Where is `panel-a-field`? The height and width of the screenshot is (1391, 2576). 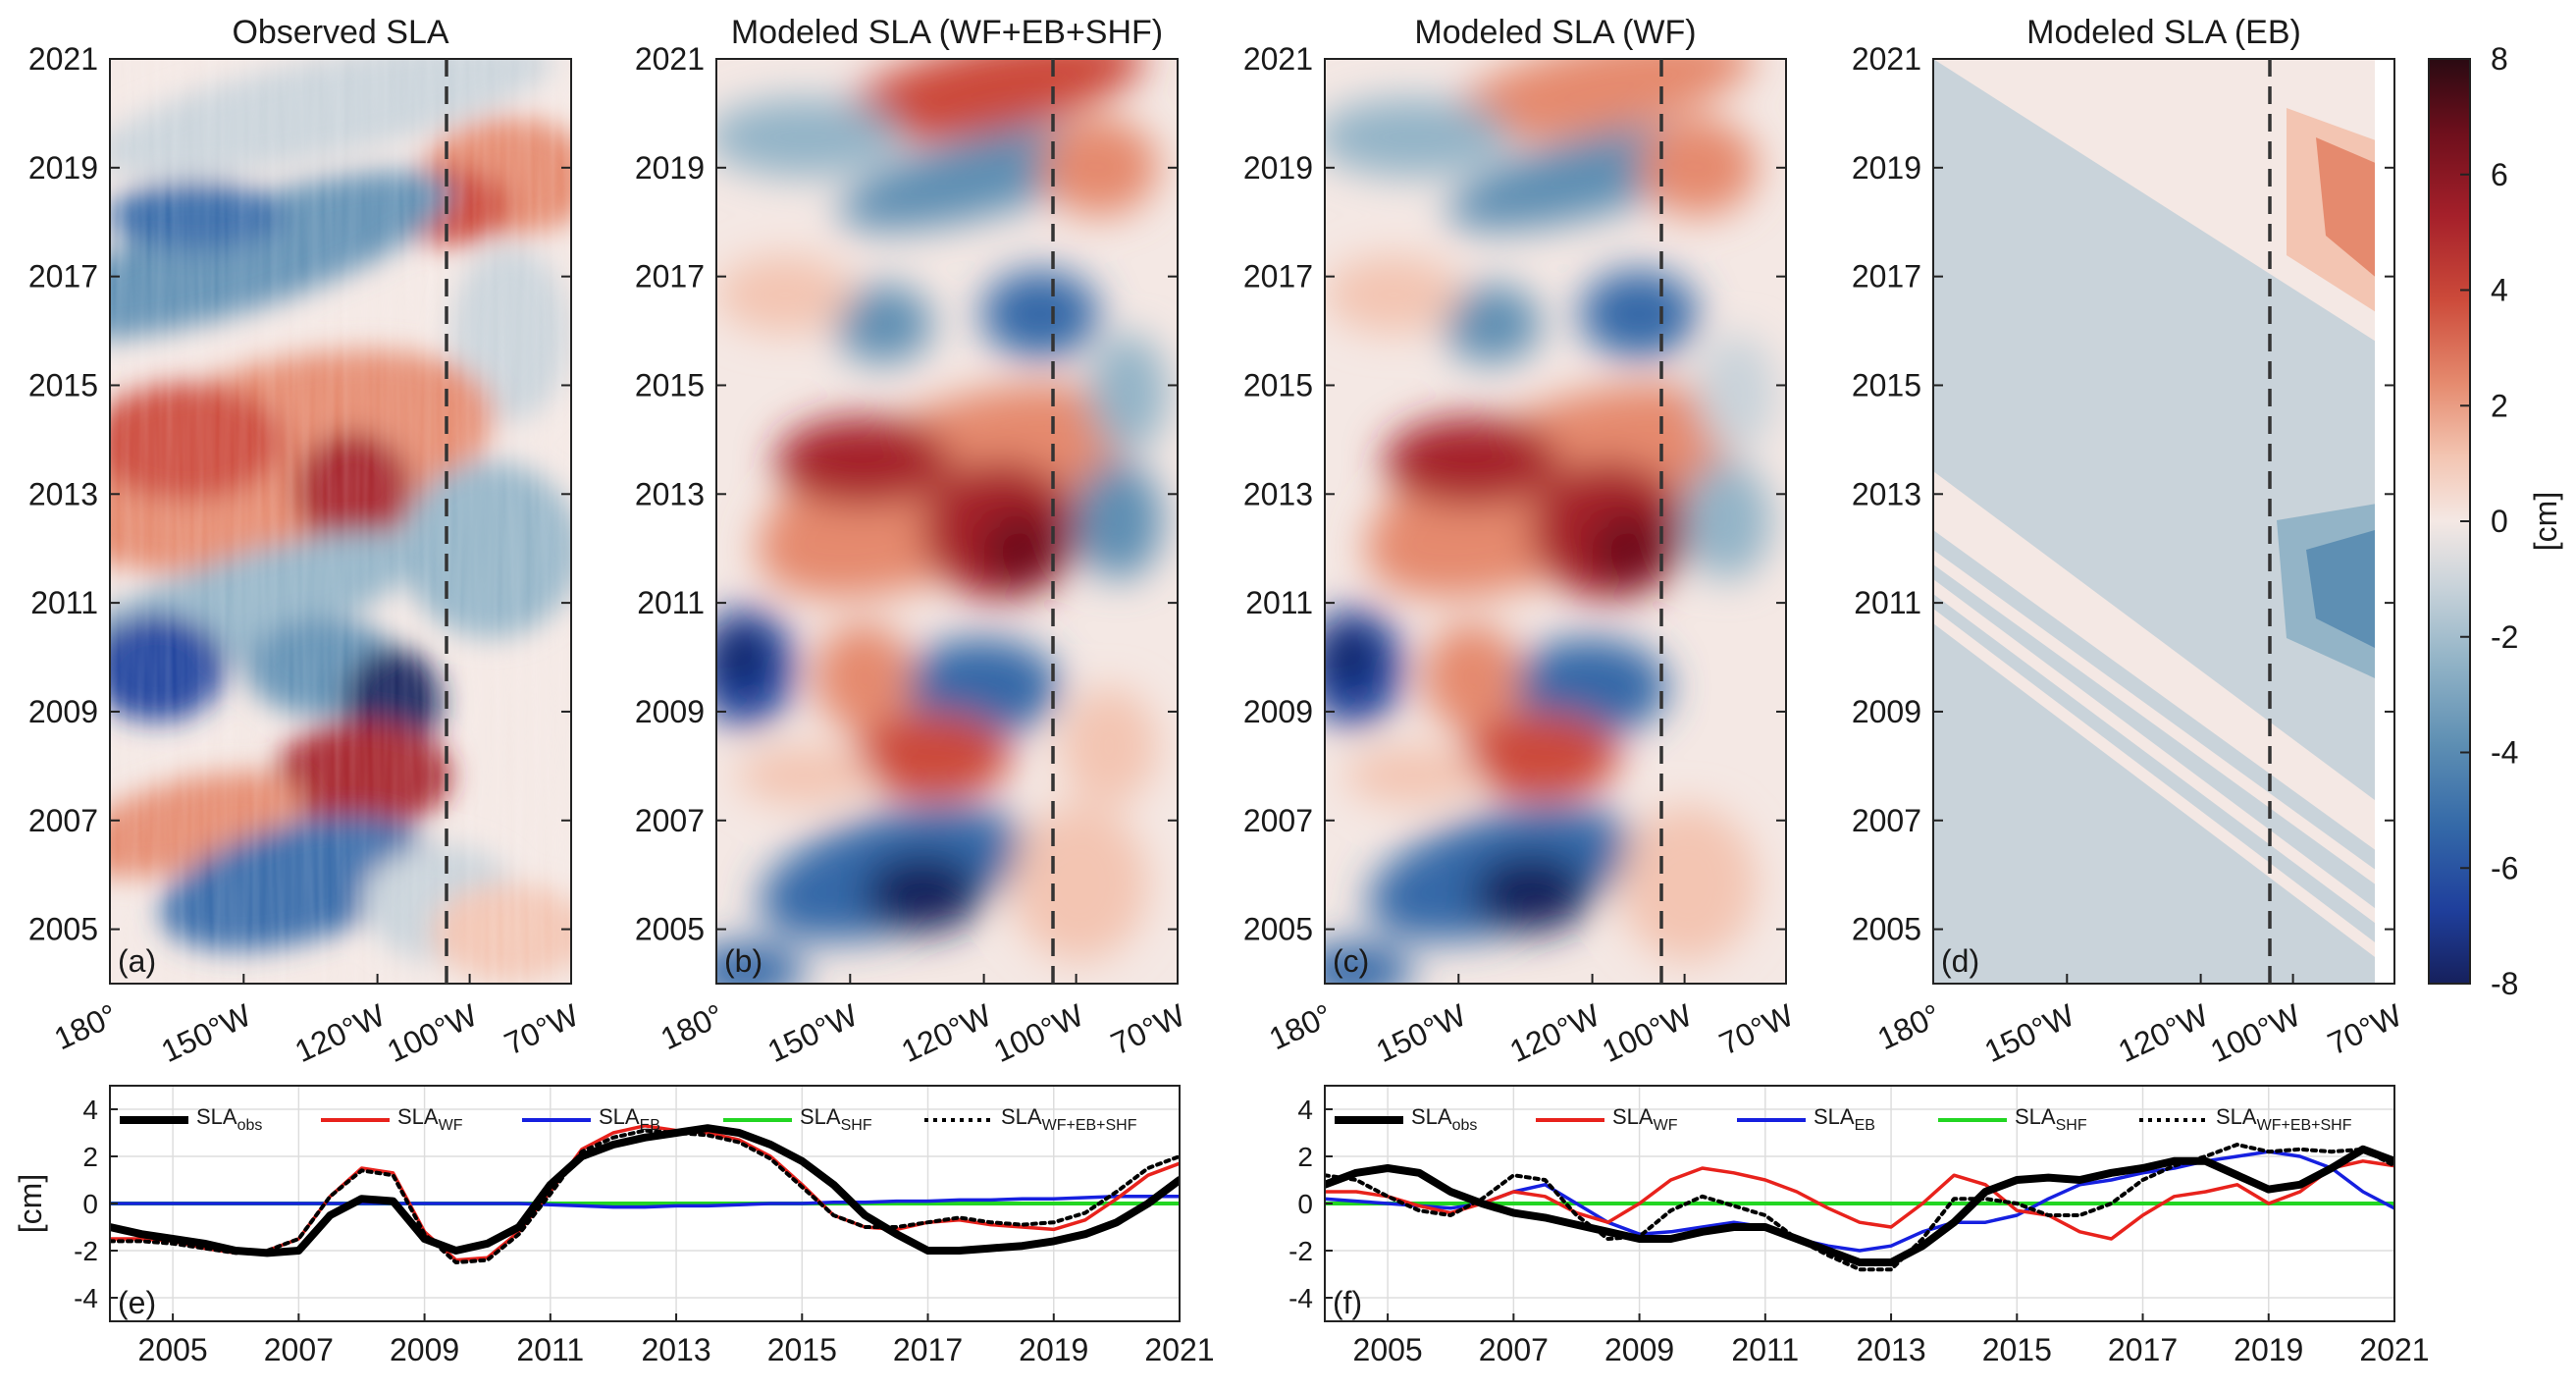
panel-a-field is located at coordinates (340, 521).